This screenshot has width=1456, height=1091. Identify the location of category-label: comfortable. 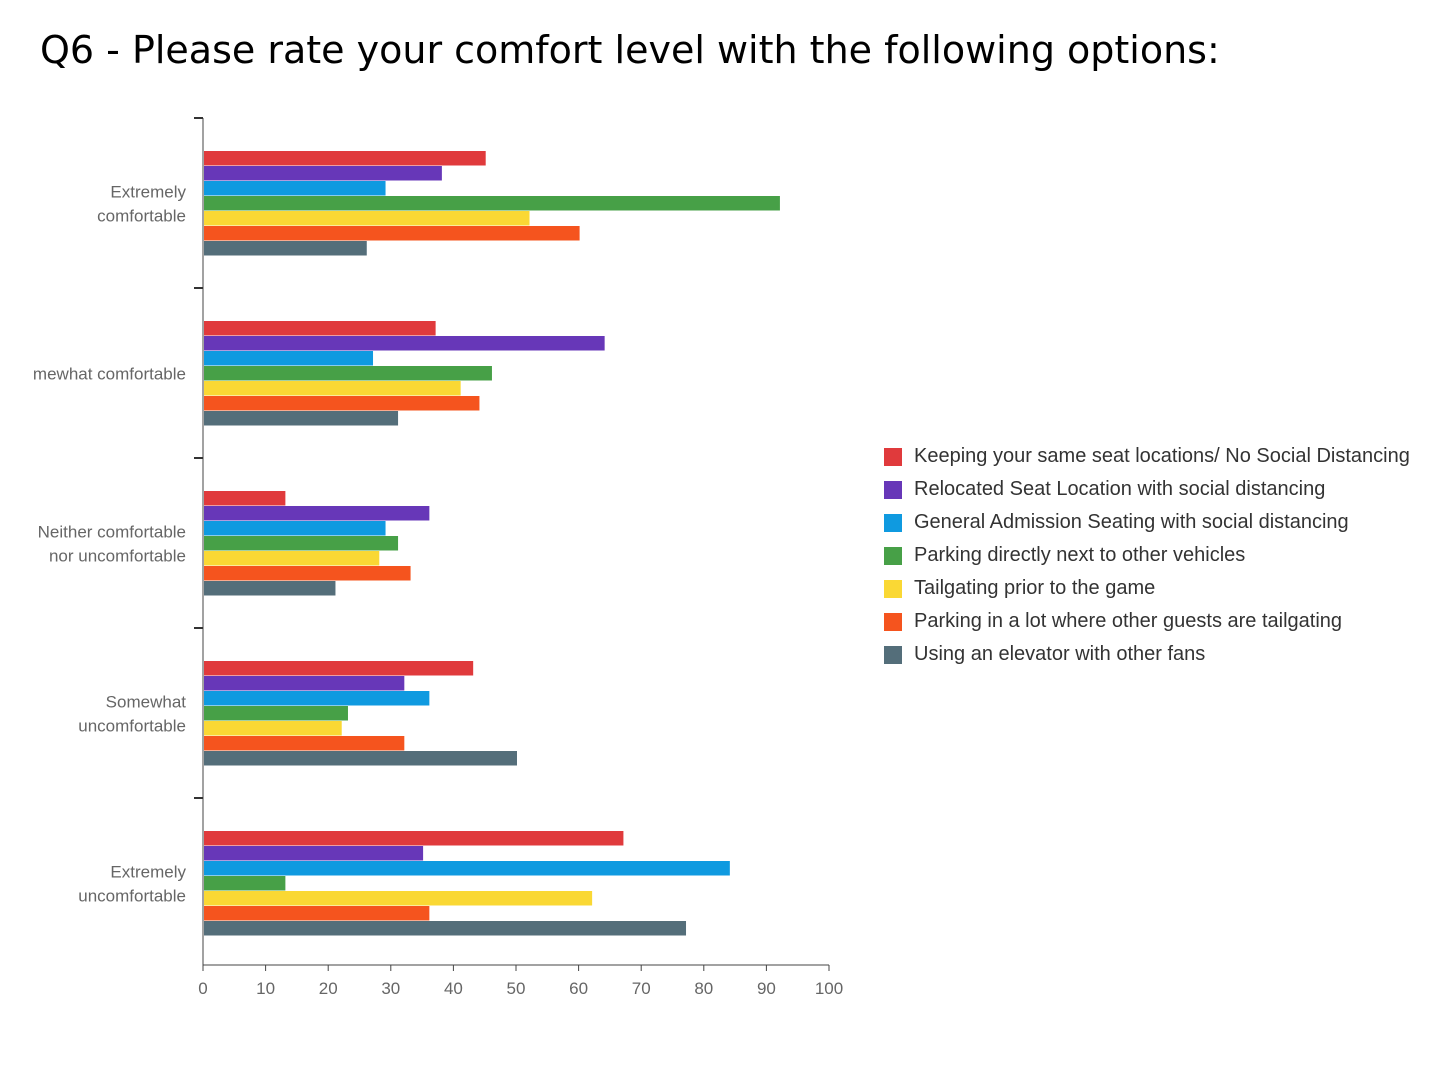
(141, 216).